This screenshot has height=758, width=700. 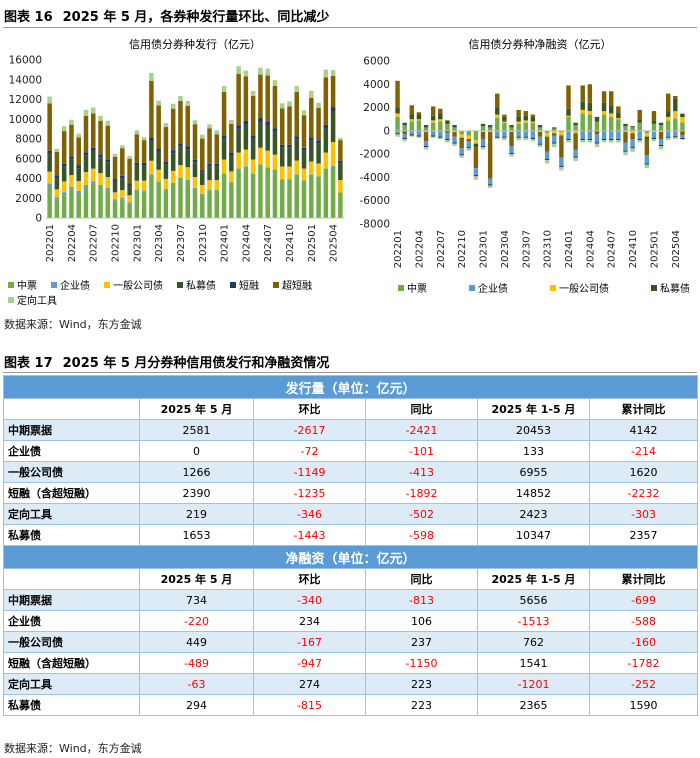 I want to click on table-cell: -598, so click(x=421, y=535).